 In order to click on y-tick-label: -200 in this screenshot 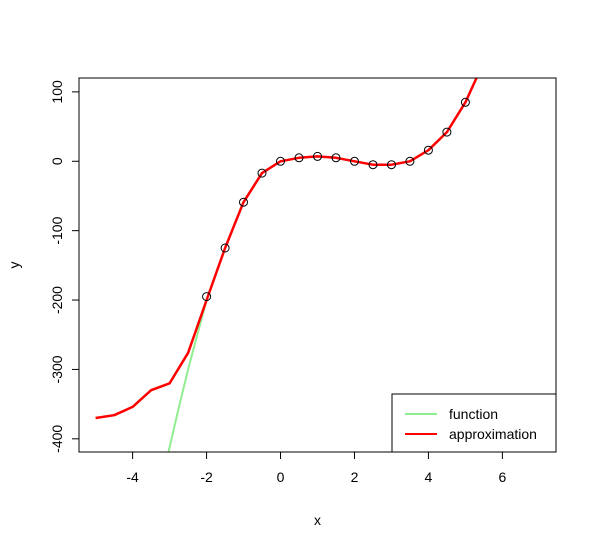, I will do `click(57, 300)`.